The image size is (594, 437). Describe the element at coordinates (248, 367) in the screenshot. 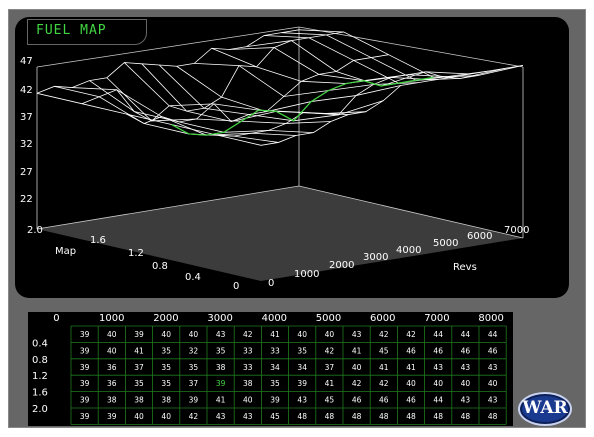

I see `table-cell: 33` at that location.